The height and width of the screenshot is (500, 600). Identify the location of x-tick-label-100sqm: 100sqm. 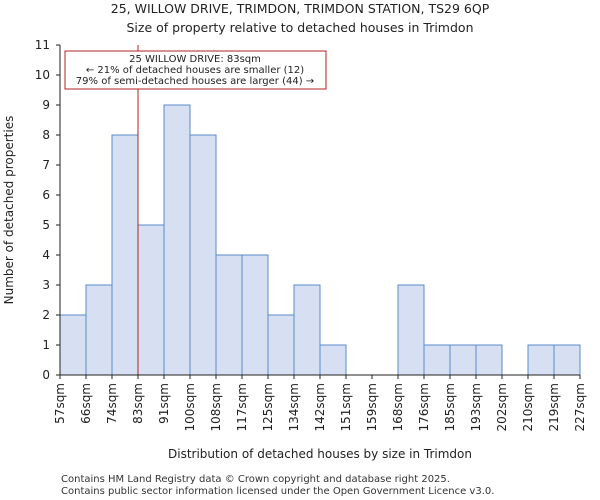
(190, 407).